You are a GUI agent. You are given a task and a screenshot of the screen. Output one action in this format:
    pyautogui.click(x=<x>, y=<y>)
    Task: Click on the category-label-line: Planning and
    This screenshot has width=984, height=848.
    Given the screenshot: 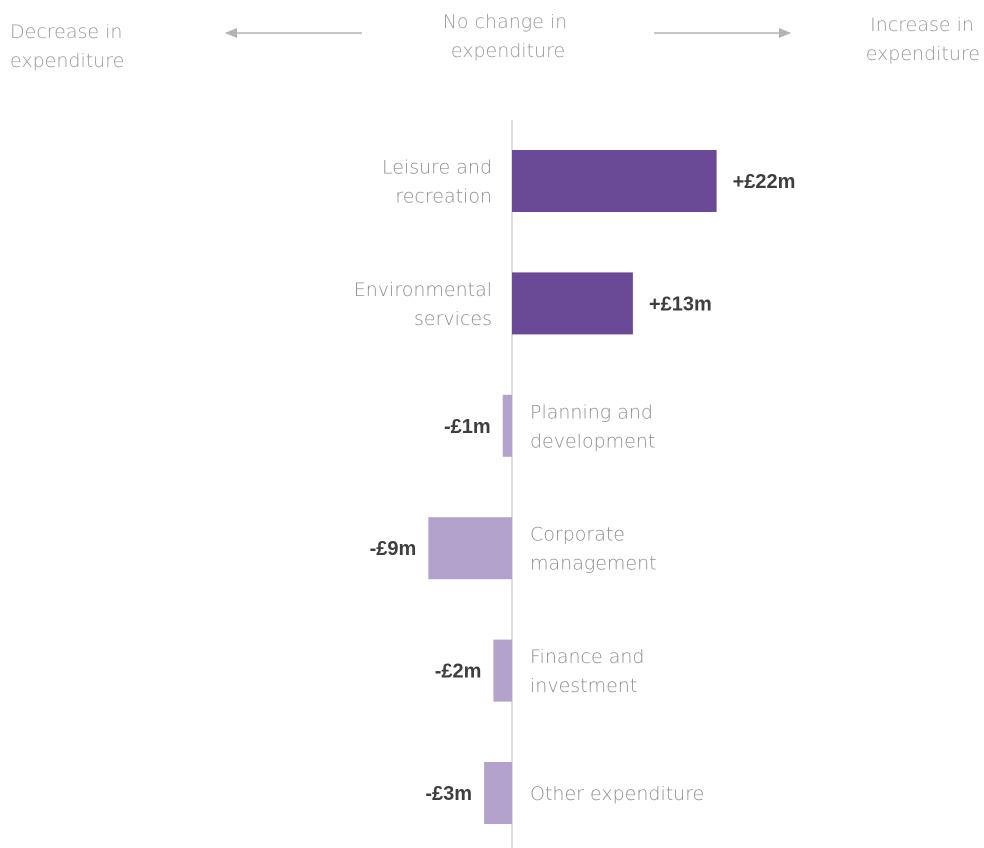 What is the action you would take?
    pyautogui.click(x=591, y=412)
    